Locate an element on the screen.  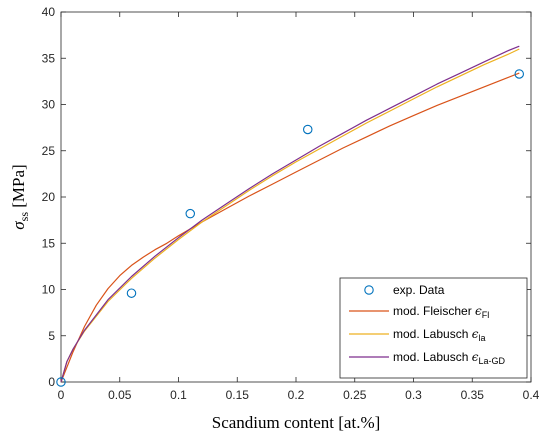
y-tick-label: 25 is located at coordinates (49, 151).